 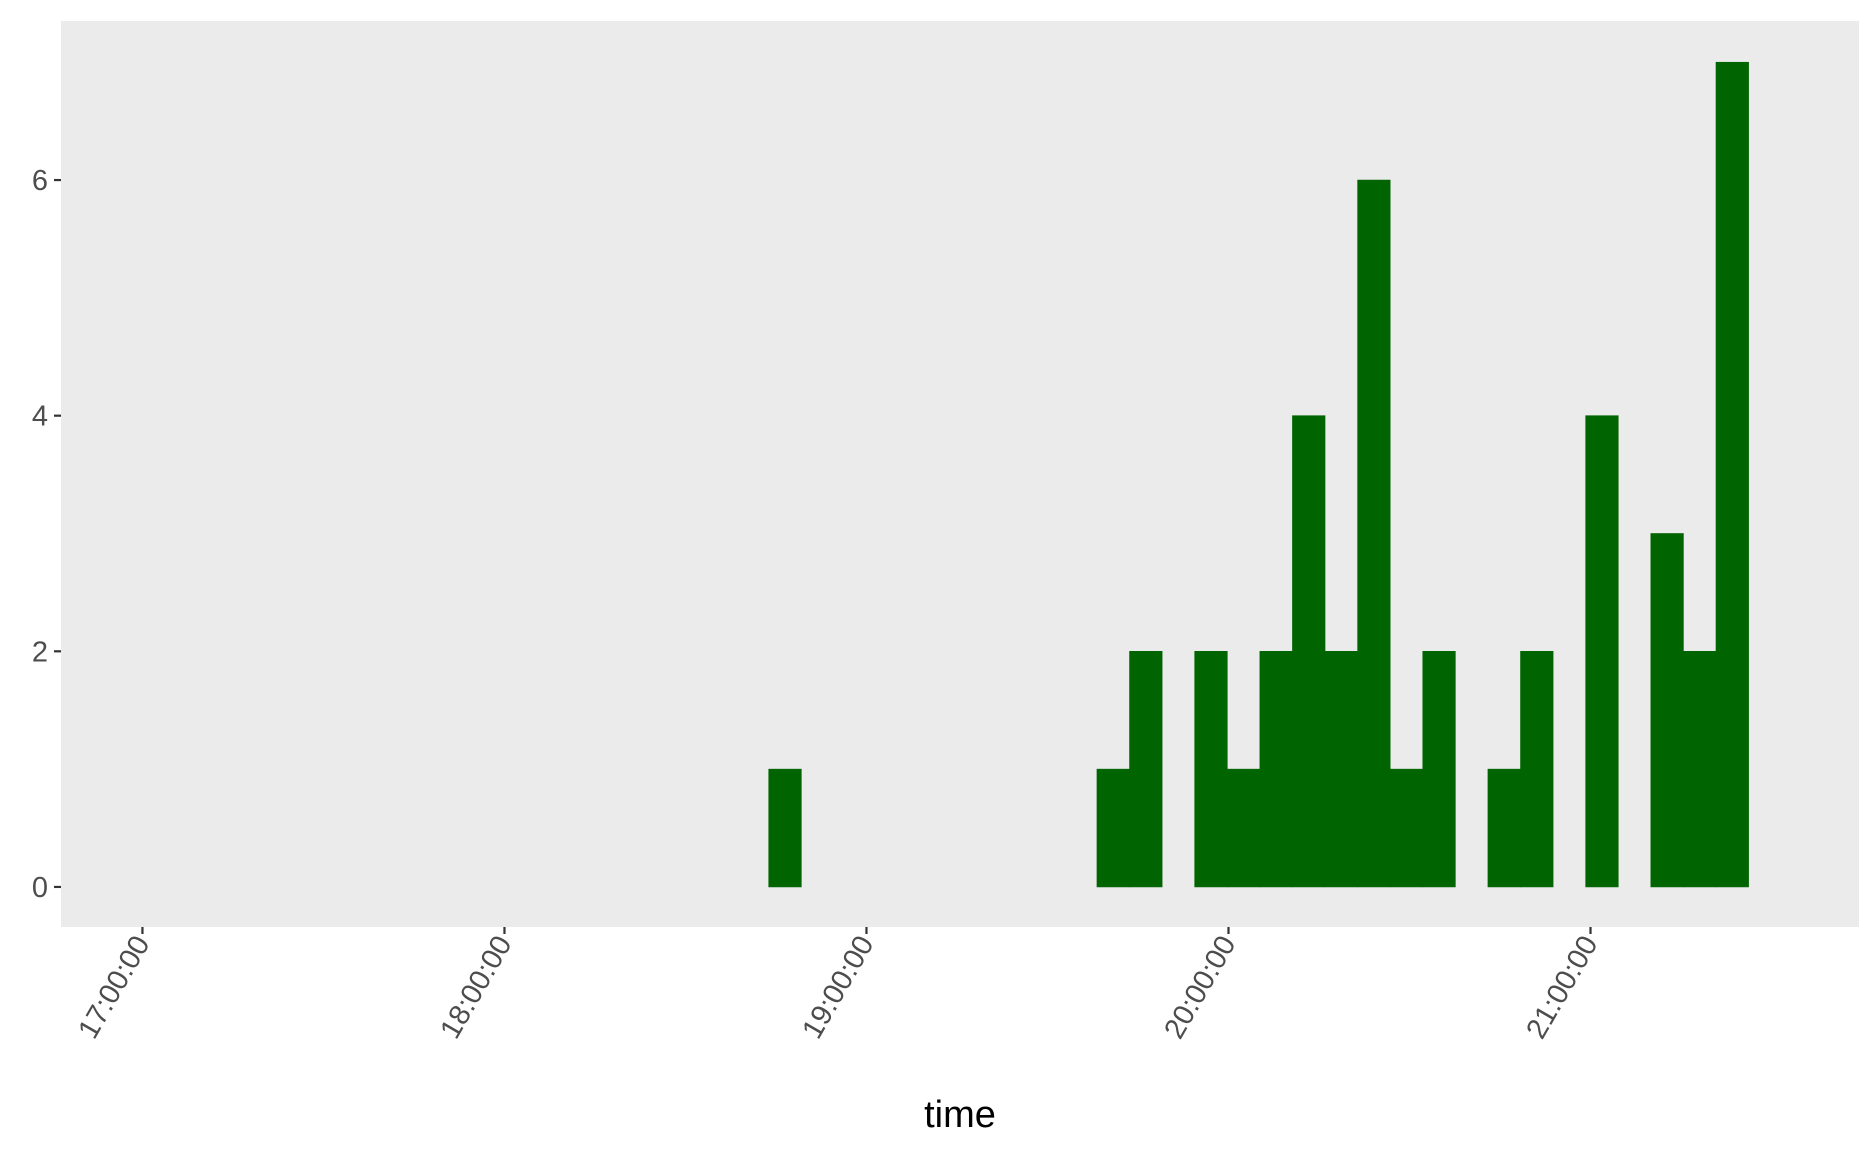 I want to click on x-axis-title: time, so click(x=960, y=1115).